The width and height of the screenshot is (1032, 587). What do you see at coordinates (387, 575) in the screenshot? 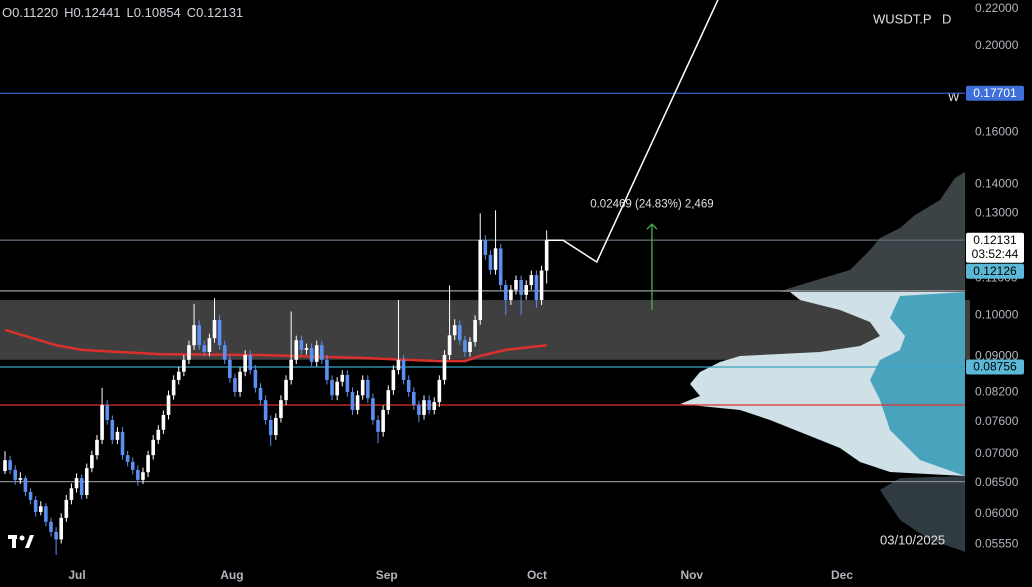
I see `x-tick-label: Sep` at bounding box center [387, 575].